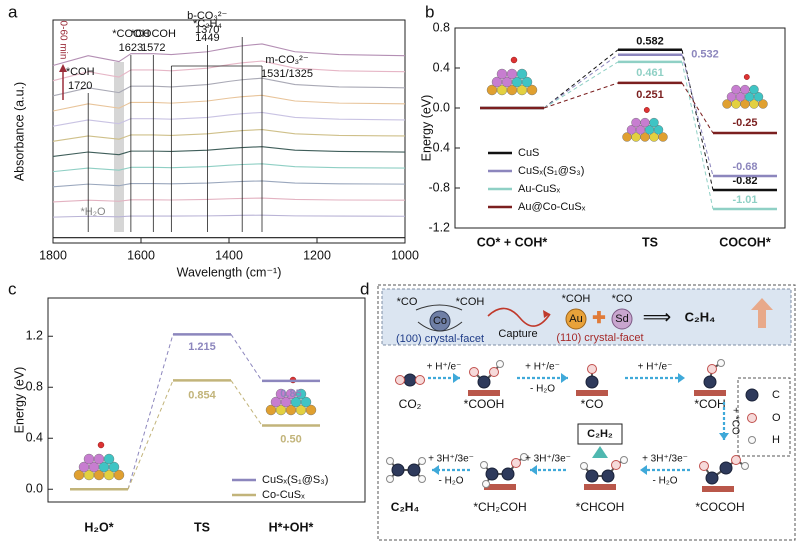 Image resolution: width=800 pixels, height=545 pixels. Describe the element at coordinates (19, 131) in the screenshot. I see `y-axis-title: Absorbance (a.u.)` at that location.